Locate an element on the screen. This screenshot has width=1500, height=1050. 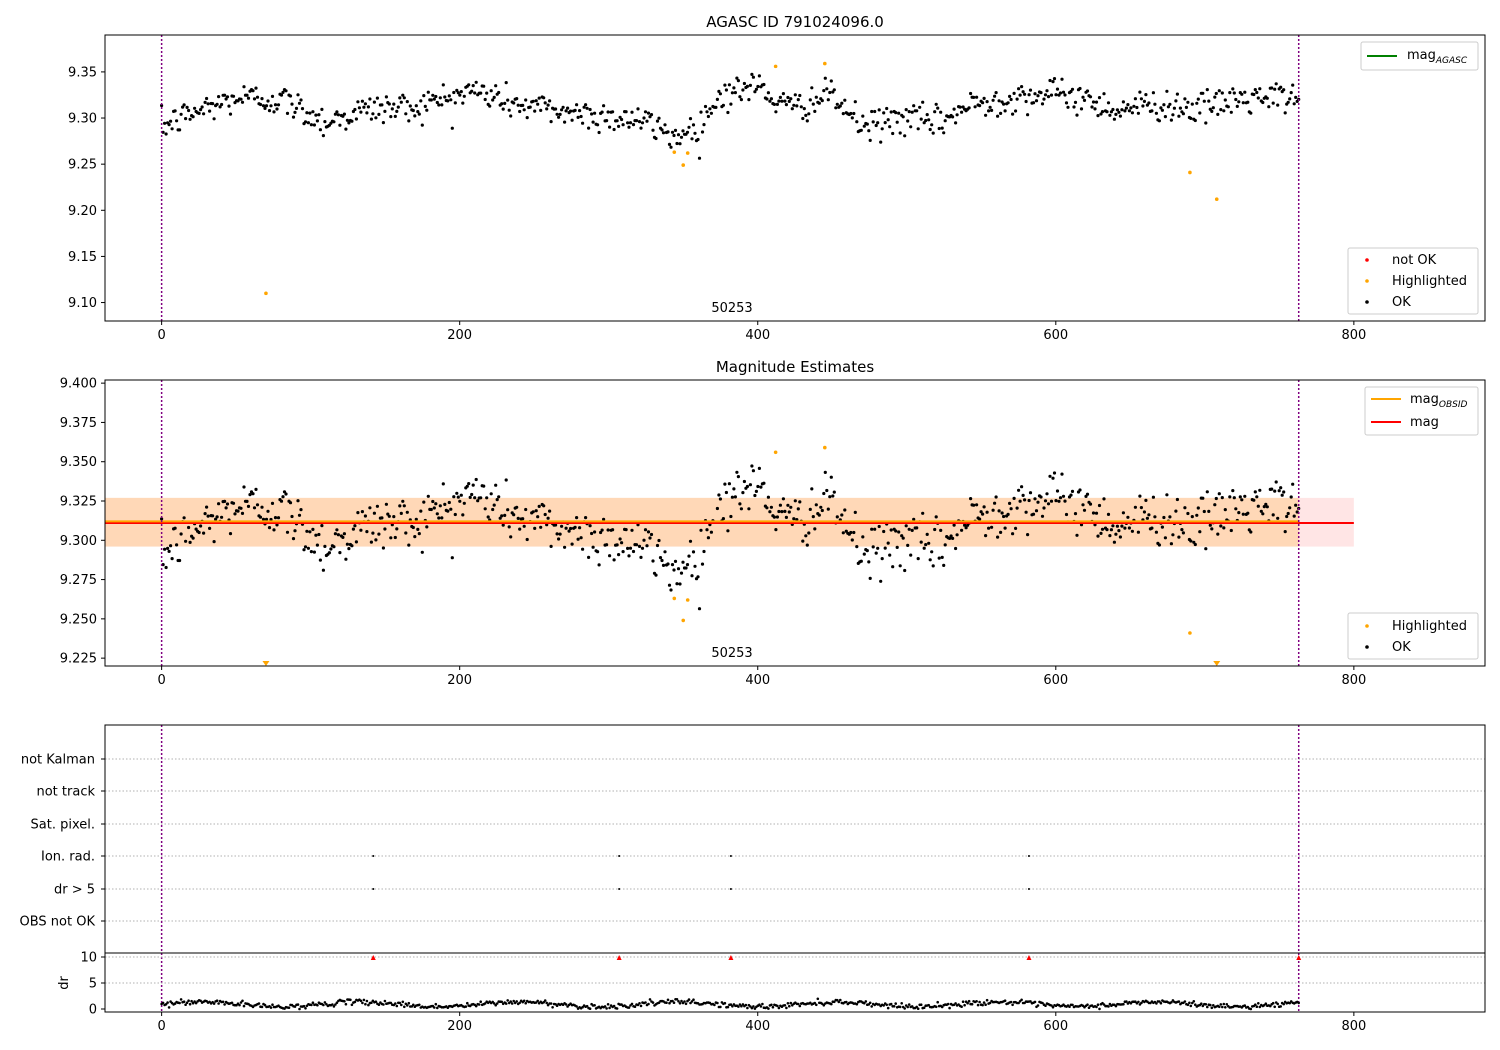
y-tick-label: 9.25 is located at coordinates (82, 165).